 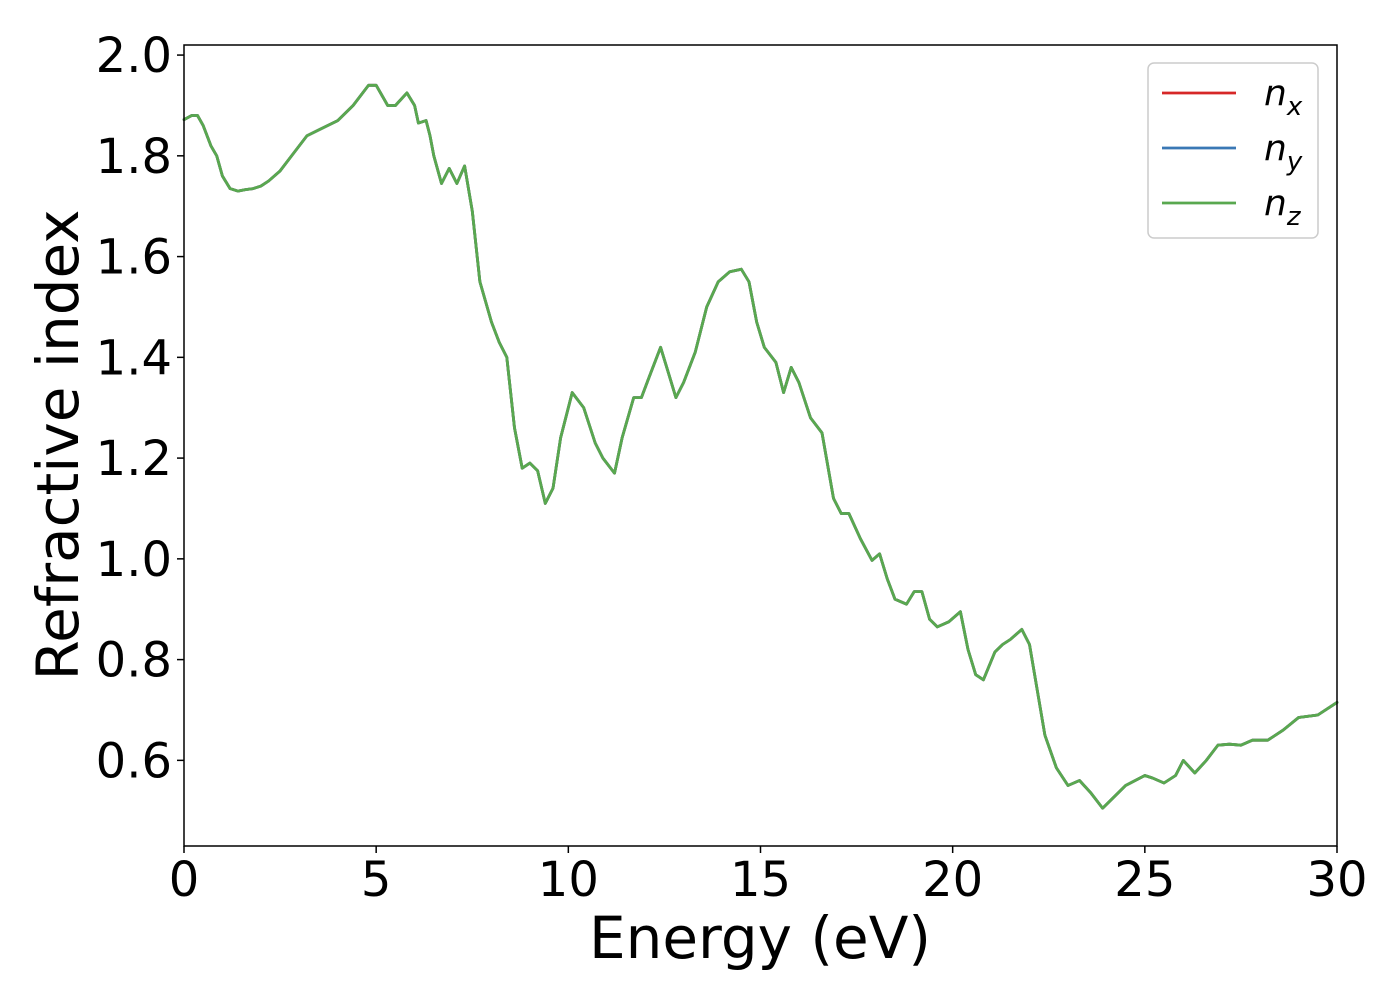 What do you see at coordinates (134, 560) in the screenshot?
I see `y-tick-label: 1.0` at bounding box center [134, 560].